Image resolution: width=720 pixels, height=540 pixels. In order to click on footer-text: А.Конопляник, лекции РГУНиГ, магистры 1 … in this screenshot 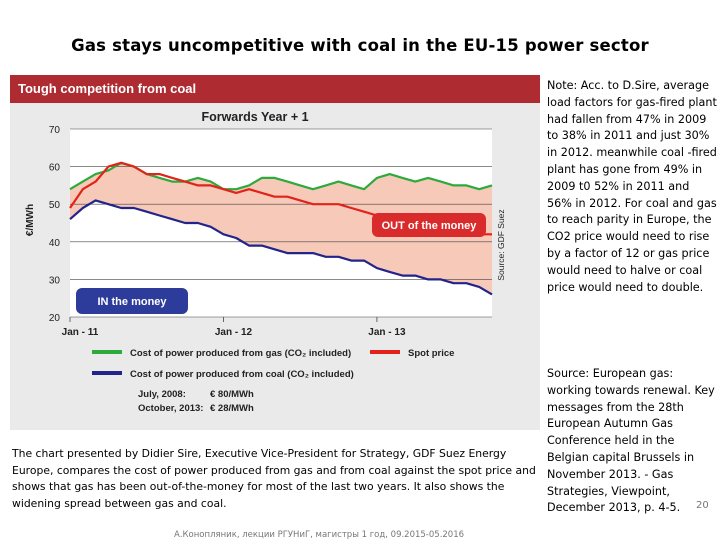, I will do `click(319, 535)`.